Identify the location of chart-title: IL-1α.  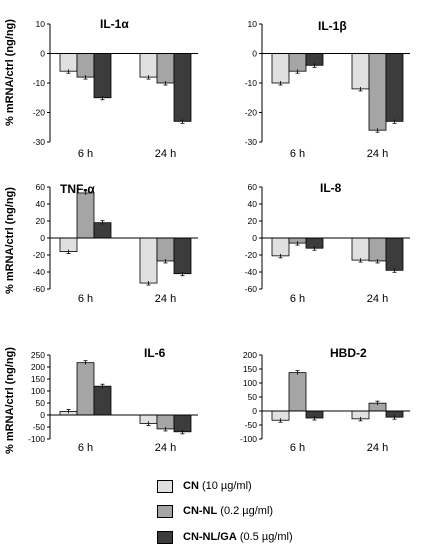
(114, 24).